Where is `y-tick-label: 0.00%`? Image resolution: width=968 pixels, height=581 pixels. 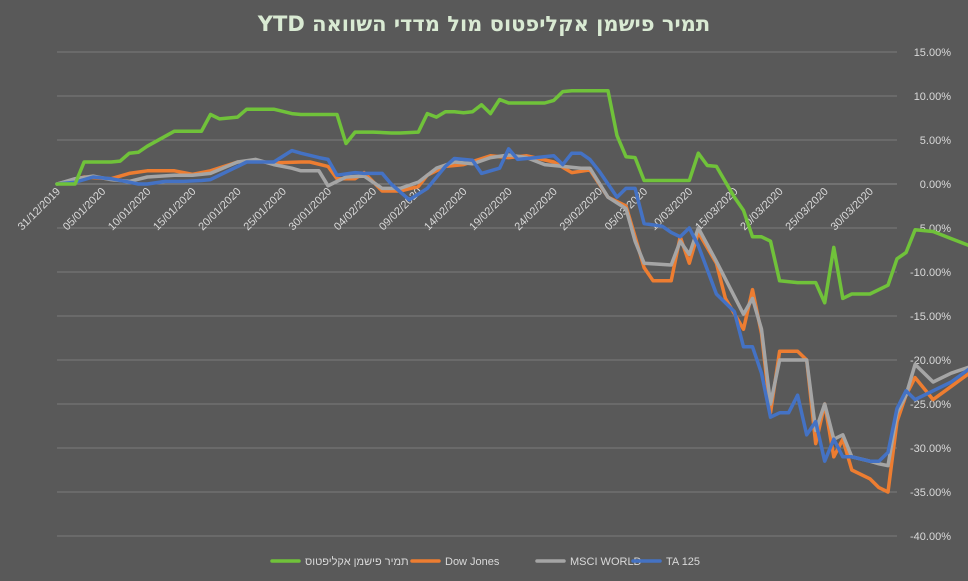 y-tick-label: 0.00% is located at coordinates (935, 185).